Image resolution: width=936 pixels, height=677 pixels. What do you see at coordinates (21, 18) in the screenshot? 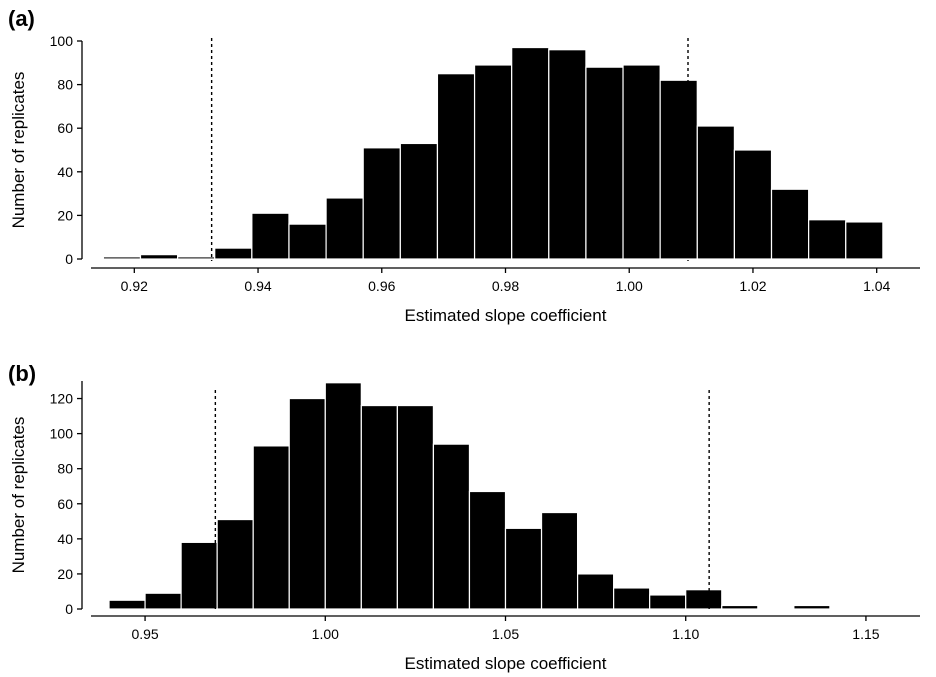
I see `panel-a-label: (a)` at bounding box center [21, 18].